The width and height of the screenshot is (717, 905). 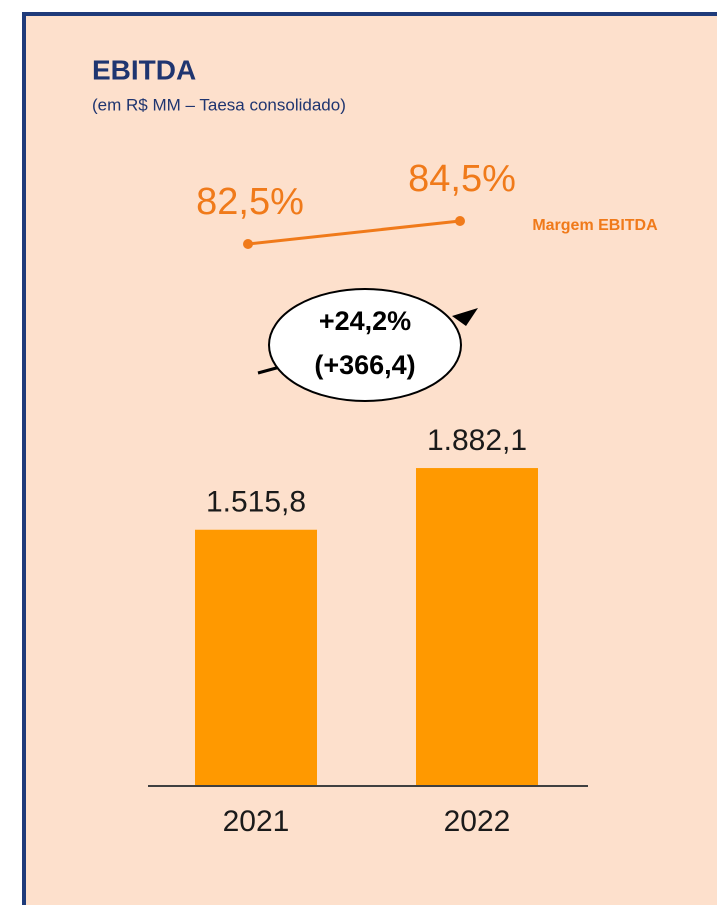 I want to click on legend-label: Margem EBITDA, so click(x=595, y=225).